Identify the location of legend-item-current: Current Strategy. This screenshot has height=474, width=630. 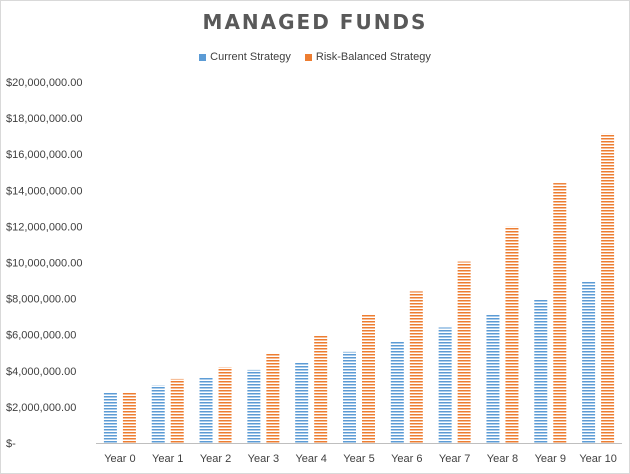
(245, 57).